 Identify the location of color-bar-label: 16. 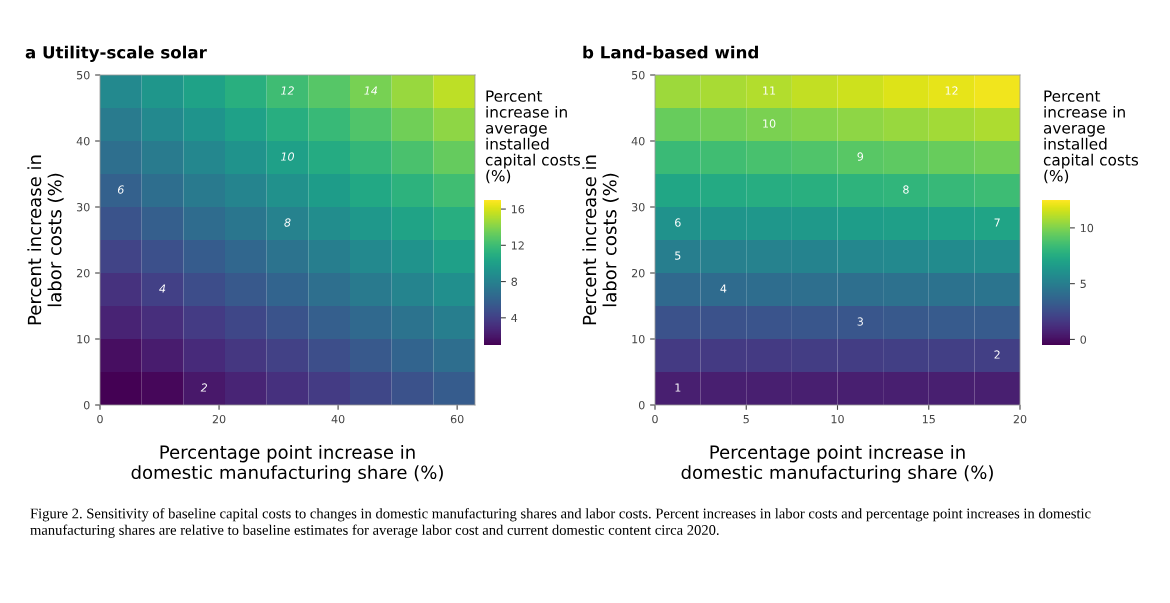
(518, 209).